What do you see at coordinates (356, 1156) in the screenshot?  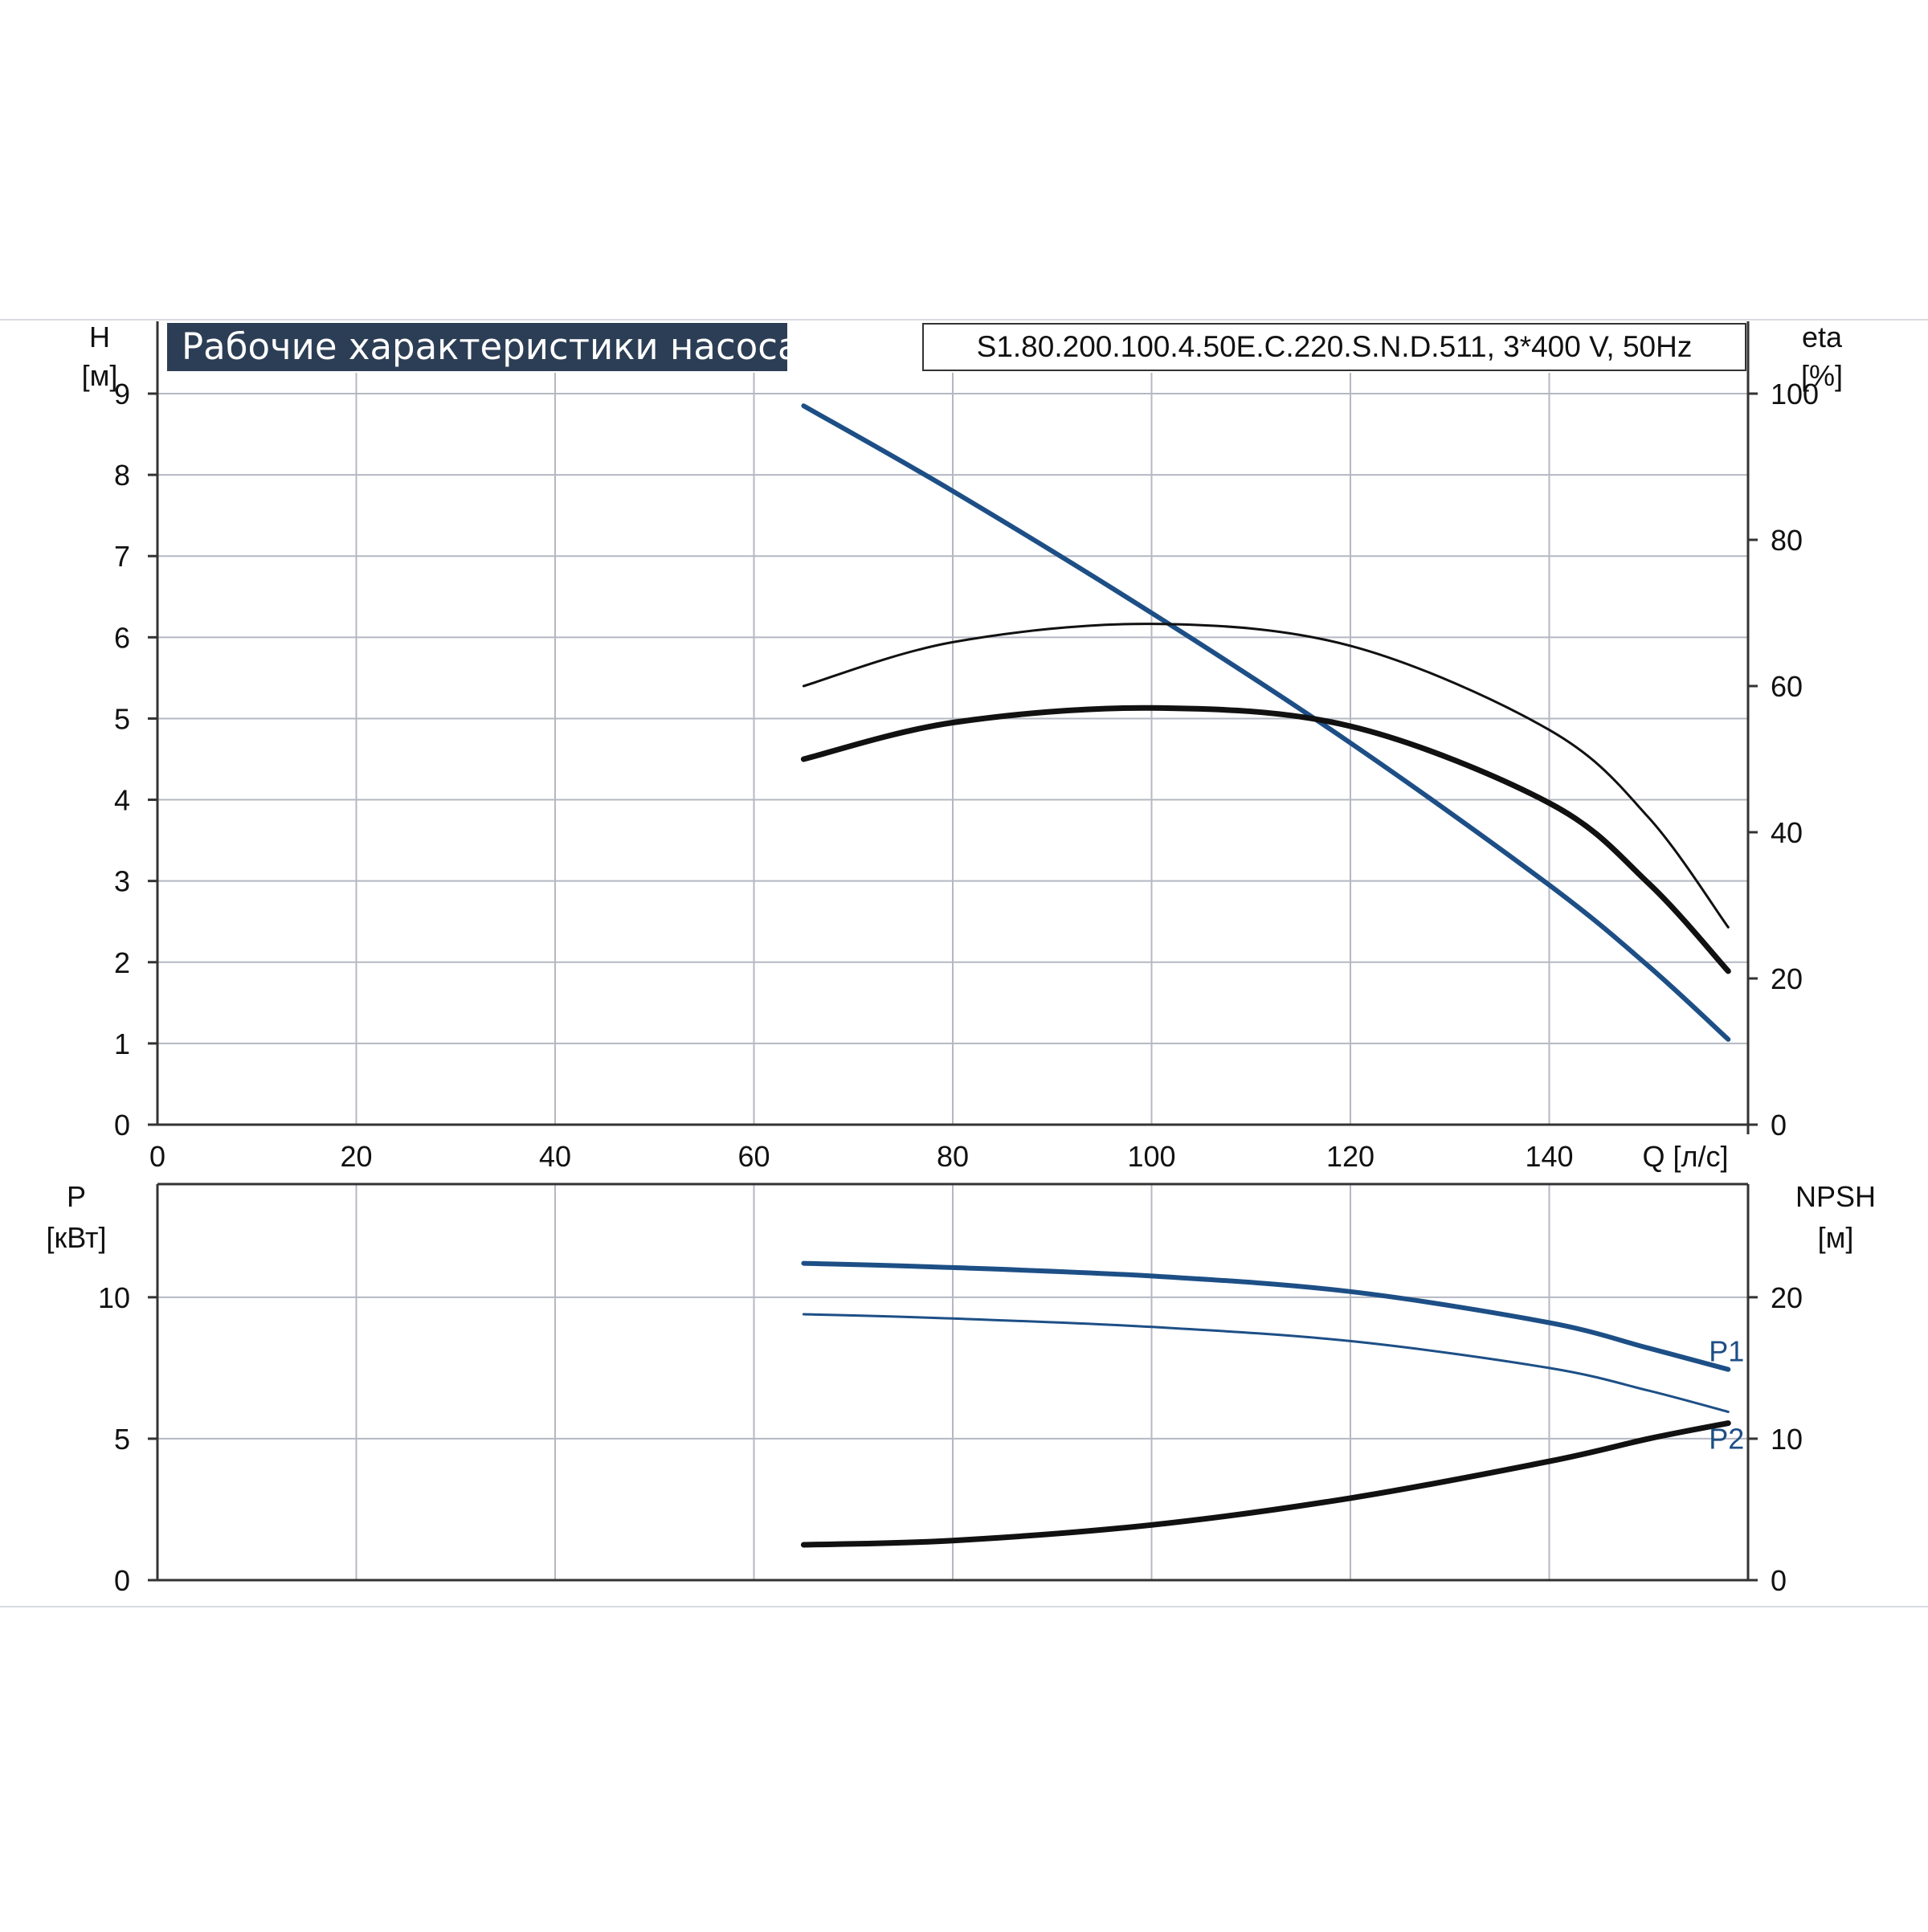 I see `x-tick-label: 20` at bounding box center [356, 1156].